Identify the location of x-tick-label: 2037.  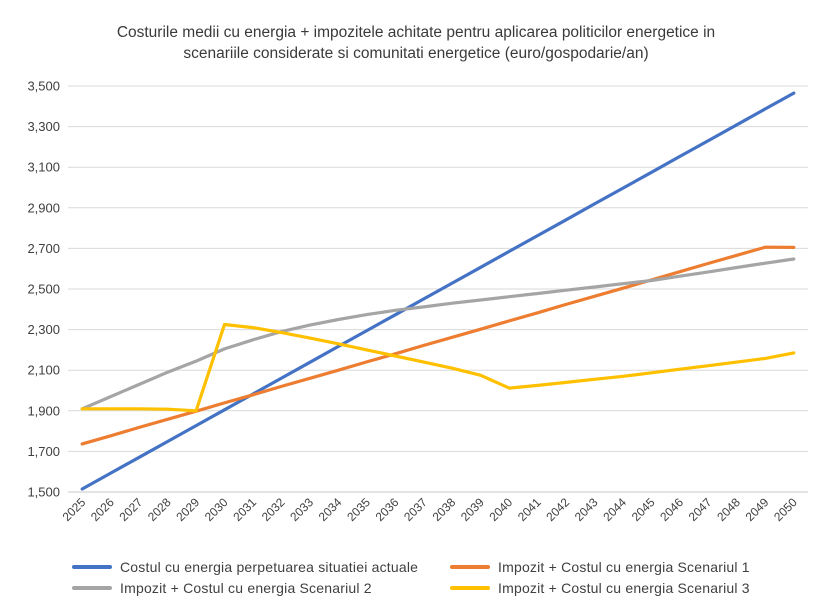
(415, 509).